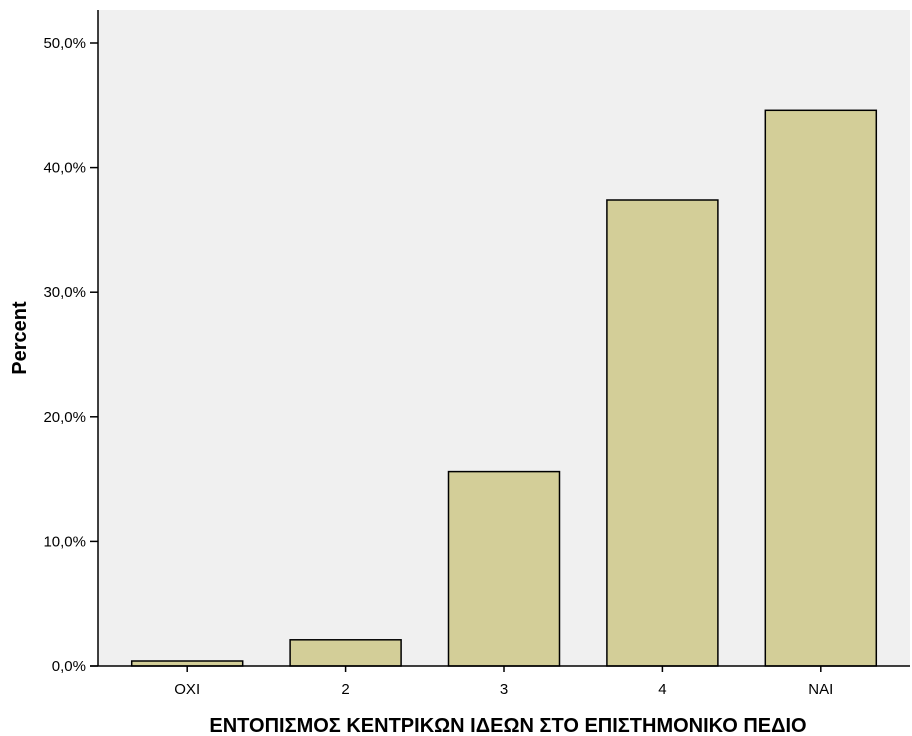 The width and height of the screenshot is (912, 736). Describe the element at coordinates (662, 689) in the screenshot. I see `x-tick-label: 4` at that location.